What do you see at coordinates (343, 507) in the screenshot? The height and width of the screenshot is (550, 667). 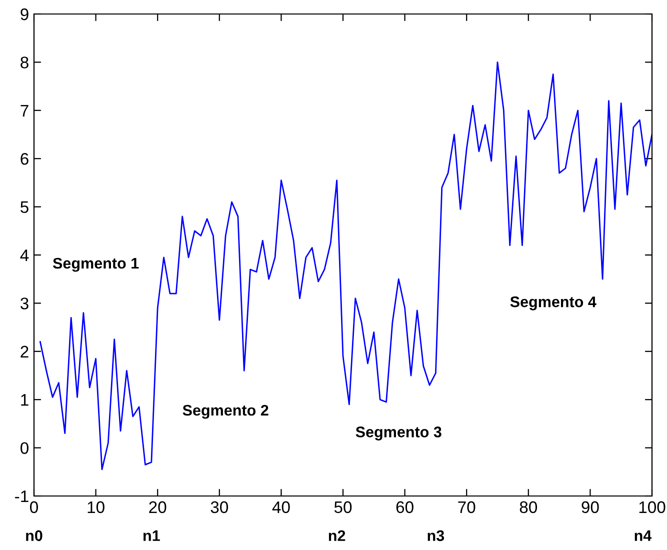 I see `x-tick-label: 50` at bounding box center [343, 507].